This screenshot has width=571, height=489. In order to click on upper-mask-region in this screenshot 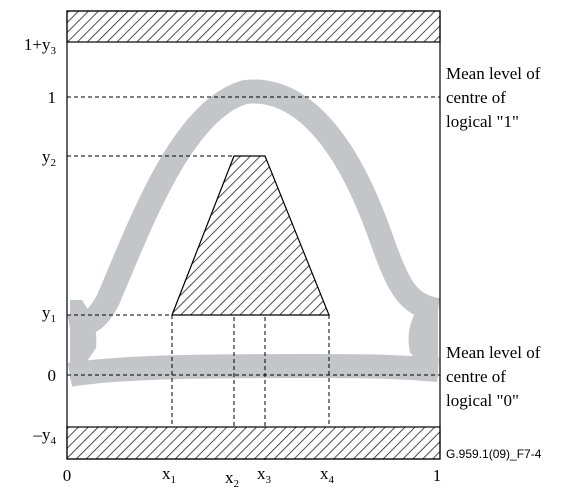, I will do `click(253, 26)`.